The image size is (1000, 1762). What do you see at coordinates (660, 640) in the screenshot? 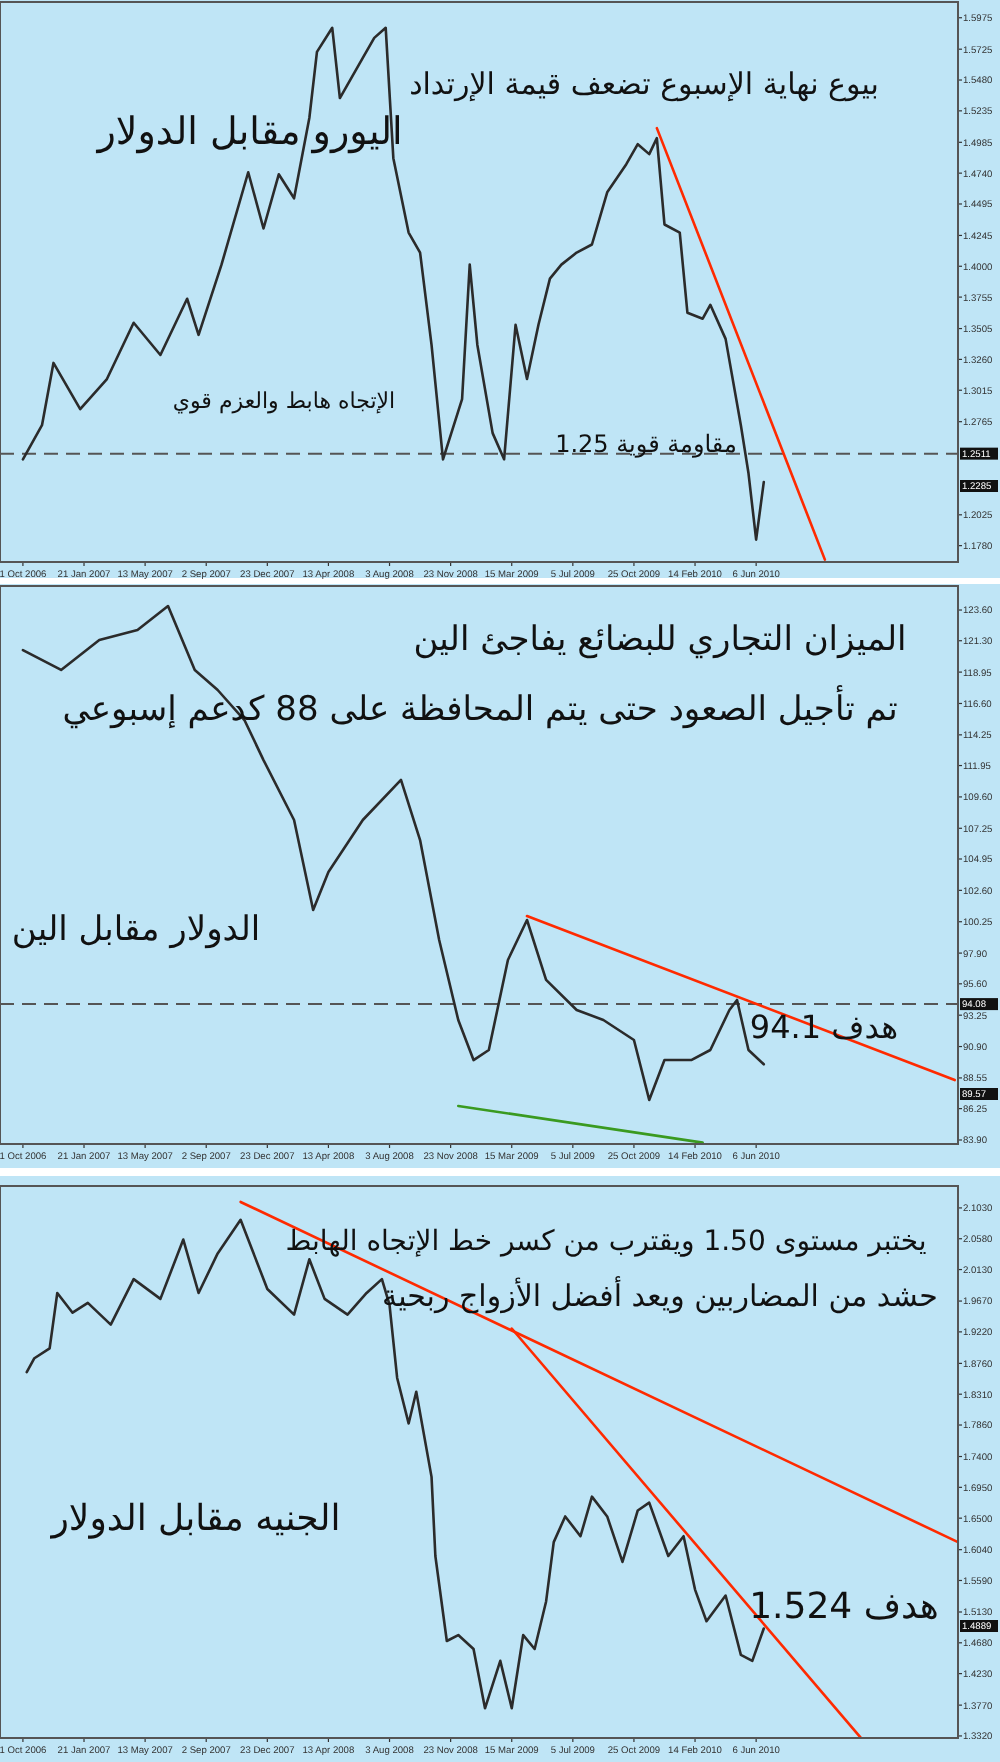
I see `annotation: الميزان التجاري للبضائع يفاجئ الين` at bounding box center [660, 640].